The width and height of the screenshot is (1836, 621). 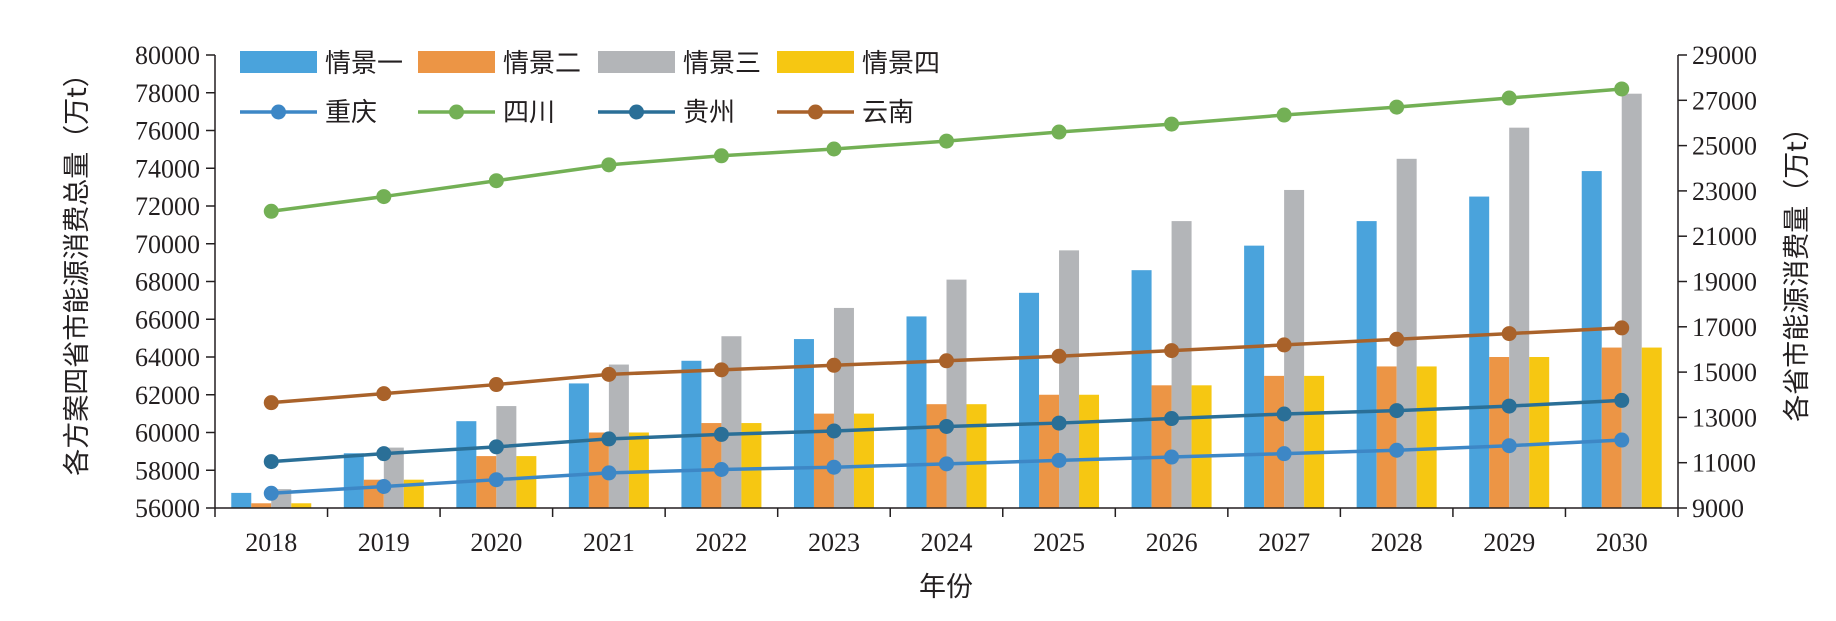 I want to click on point-四川-2019, so click(x=384, y=197).